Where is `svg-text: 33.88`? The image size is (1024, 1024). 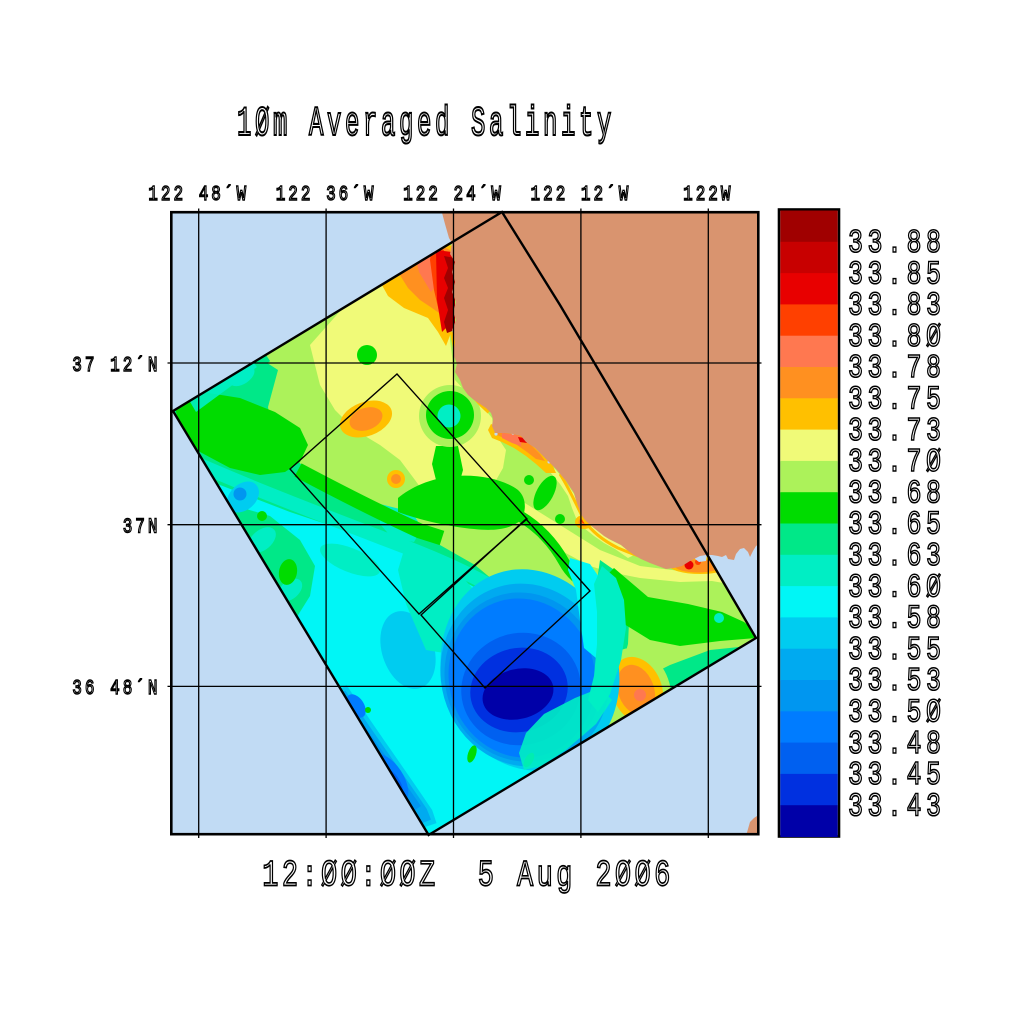 svg-text: 33.88 is located at coordinates (896, 243).